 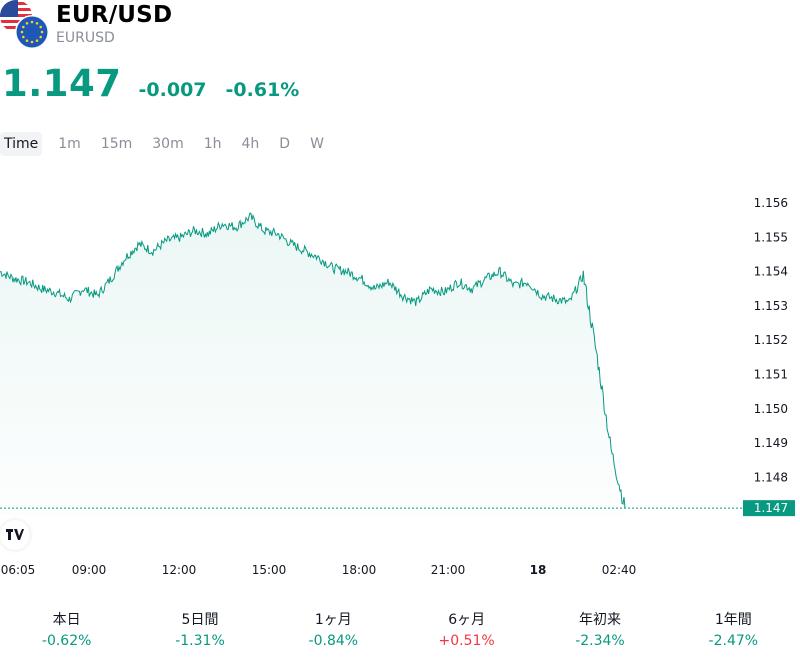 I want to click on tab-1h: 1h, so click(x=212, y=144).